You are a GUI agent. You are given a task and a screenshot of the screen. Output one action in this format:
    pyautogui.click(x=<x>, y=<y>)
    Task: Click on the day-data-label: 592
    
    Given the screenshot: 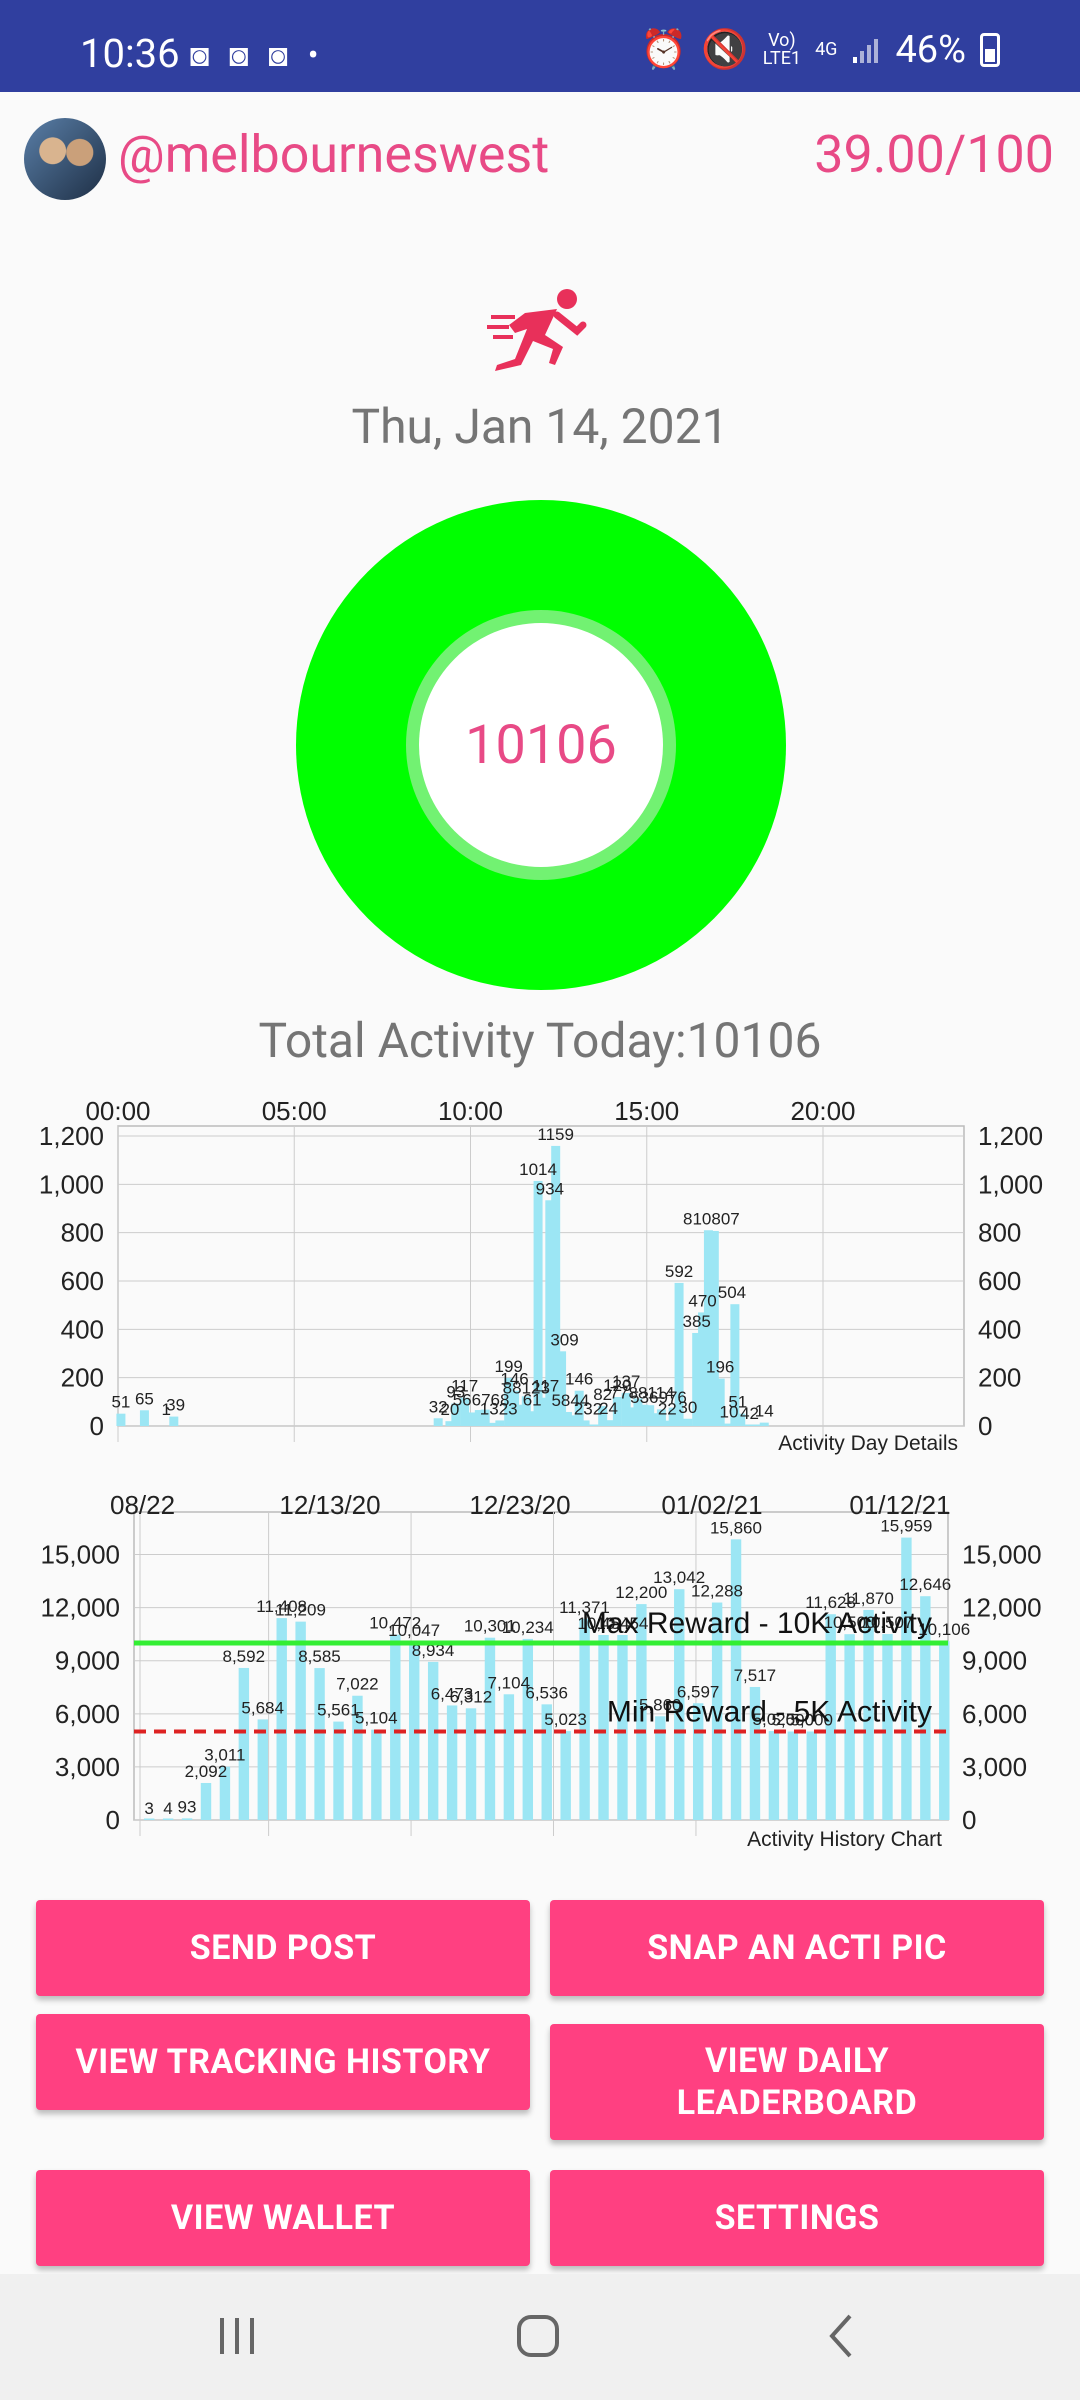 What is the action you would take?
    pyautogui.click(x=679, y=1271)
    